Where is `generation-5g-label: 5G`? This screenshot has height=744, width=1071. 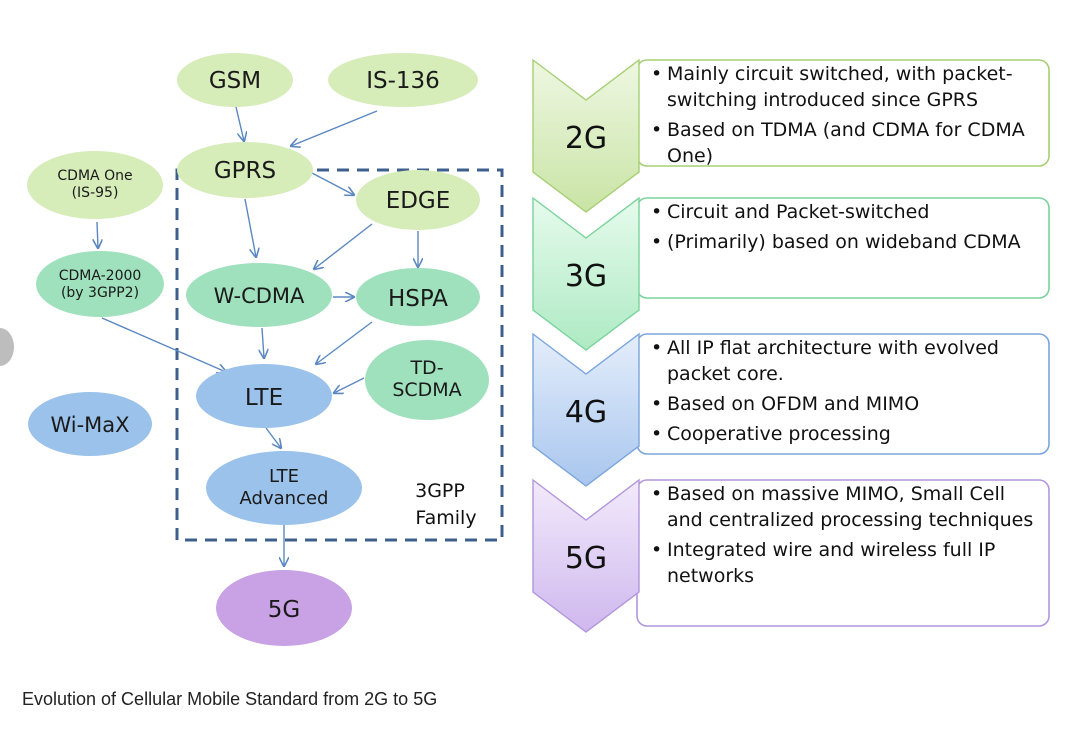
generation-5g-label: 5G is located at coordinates (586, 558).